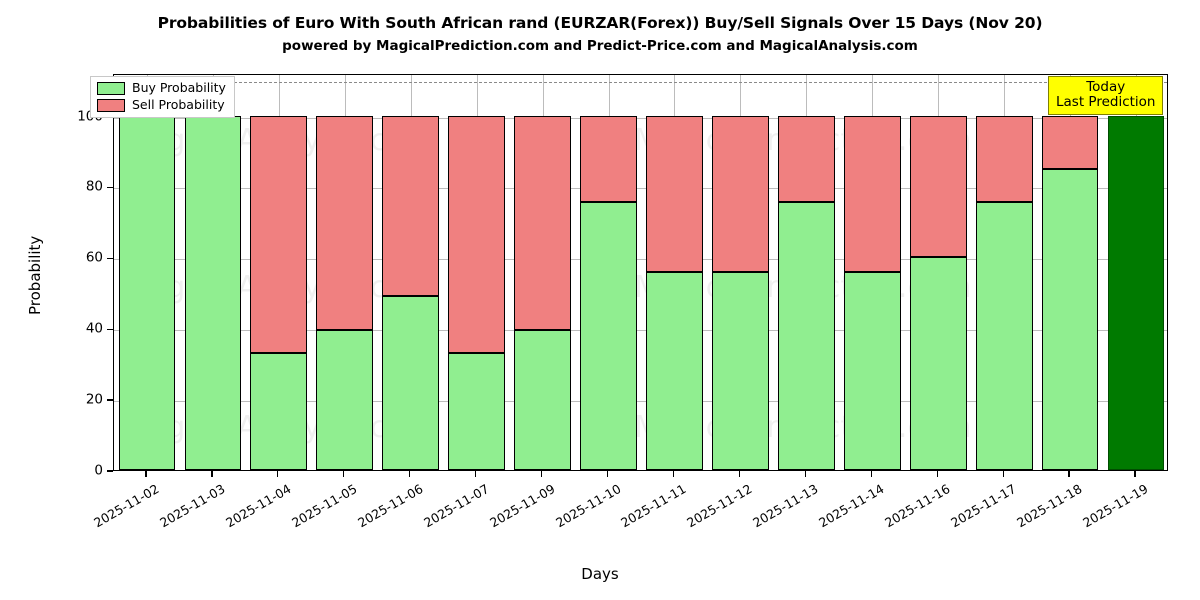 The image size is (1200, 600). I want to click on y-axis-tick-label: 20, so click(94, 399).